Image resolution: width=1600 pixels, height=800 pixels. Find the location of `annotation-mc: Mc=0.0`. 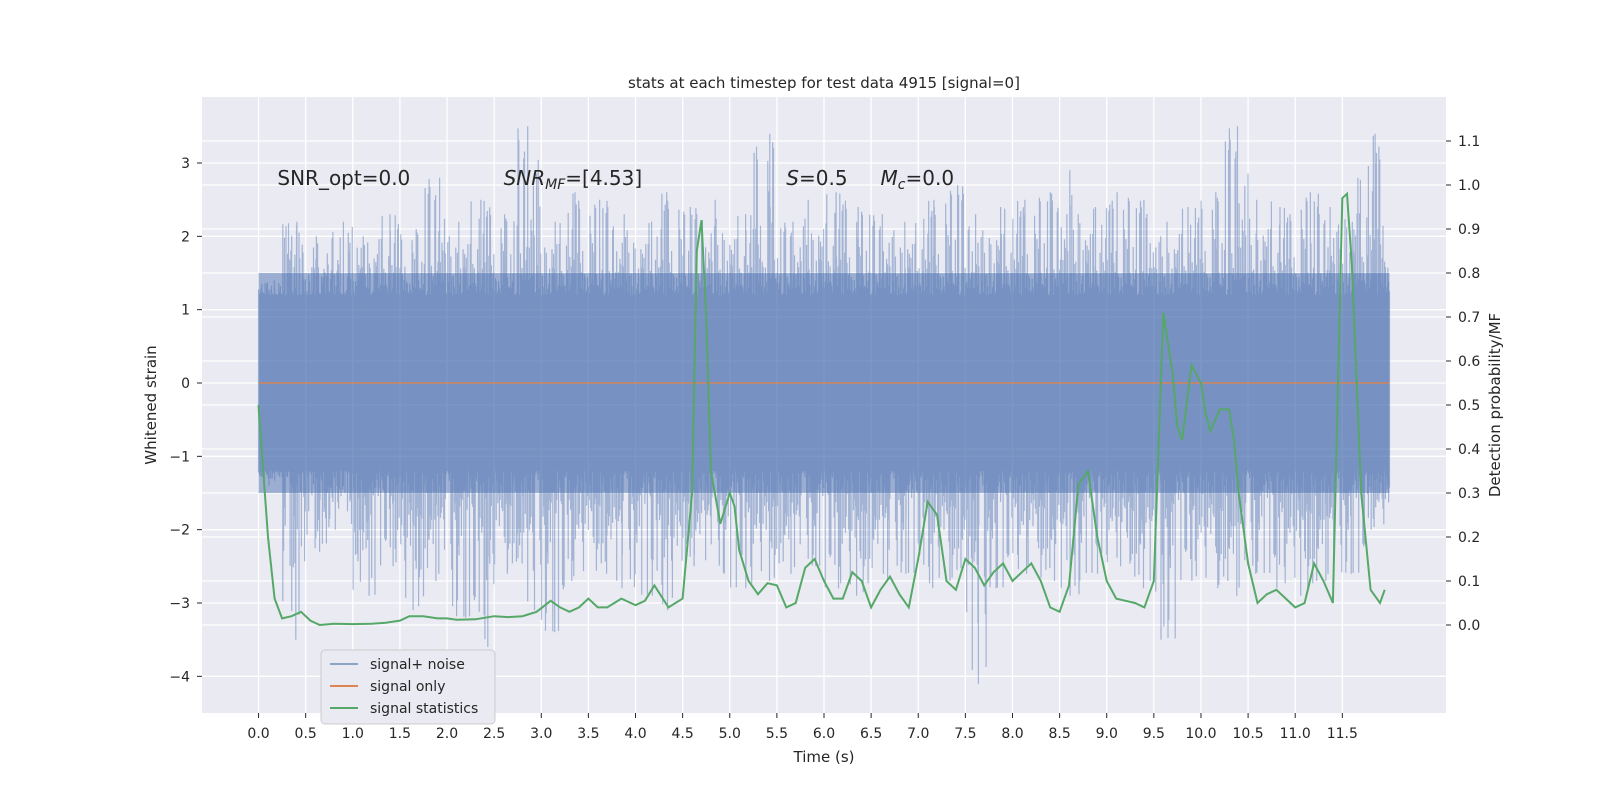

annotation-mc: Mc=0.0 is located at coordinates (918, 179).